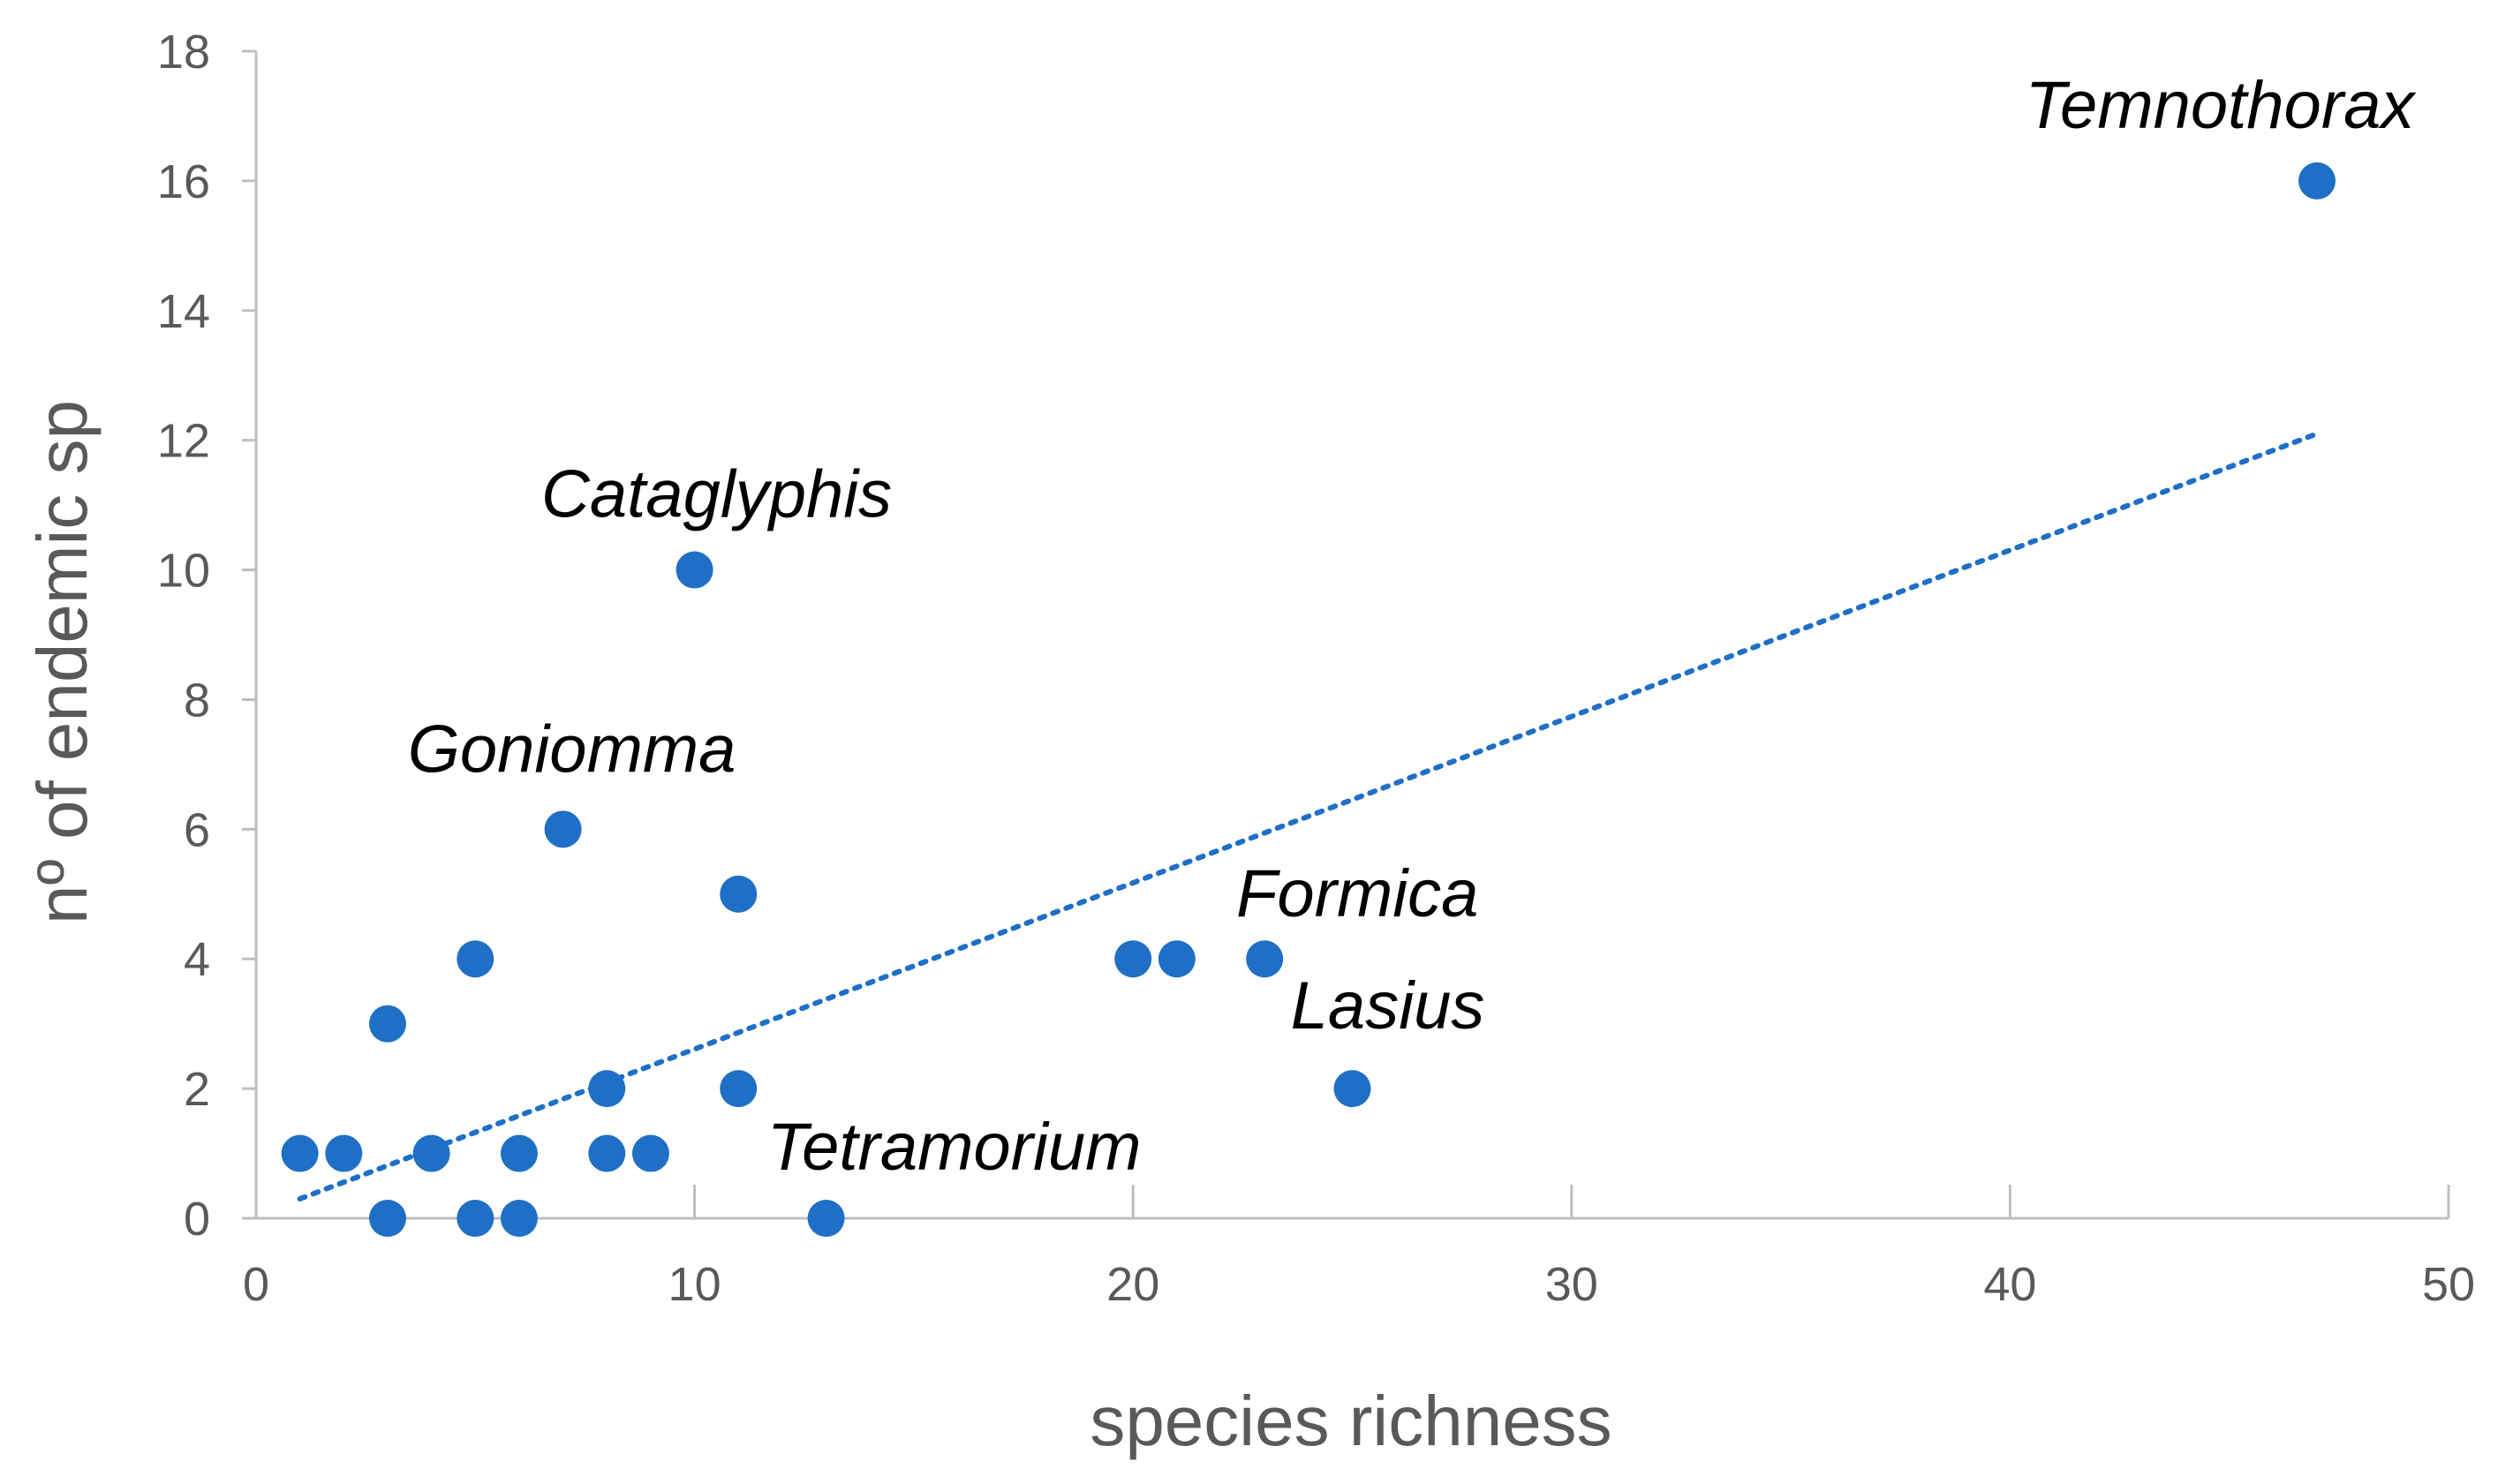 The width and height of the screenshot is (2498, 1484). I want to click on y-tick-label: 4, so click(197, 959).